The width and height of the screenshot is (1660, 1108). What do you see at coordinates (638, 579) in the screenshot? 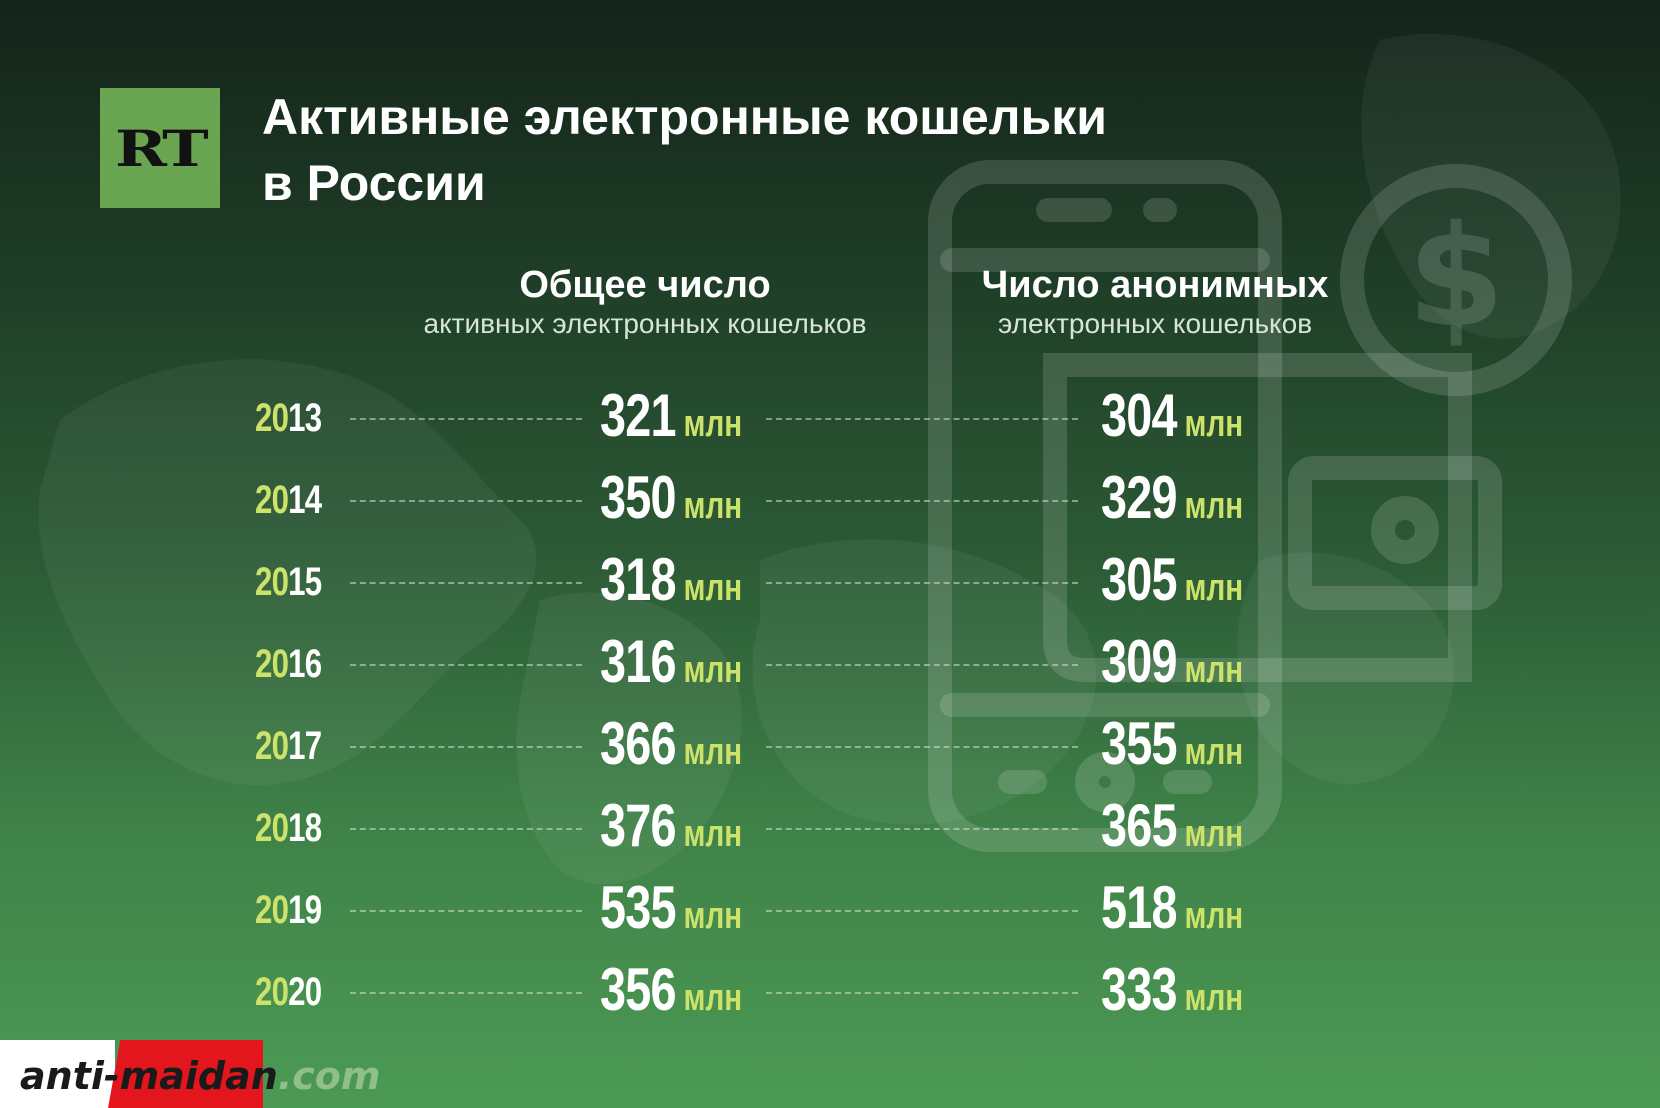
I see `value-number: 318` at bounding box center [638, 579].